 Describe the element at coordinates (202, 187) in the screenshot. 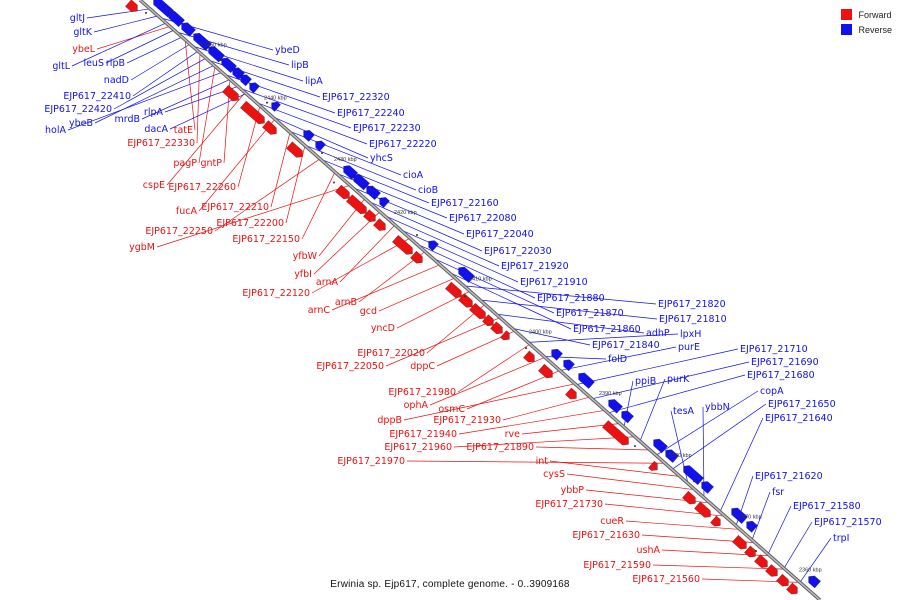

I see `gene-label: EJP617_22260` at that location.